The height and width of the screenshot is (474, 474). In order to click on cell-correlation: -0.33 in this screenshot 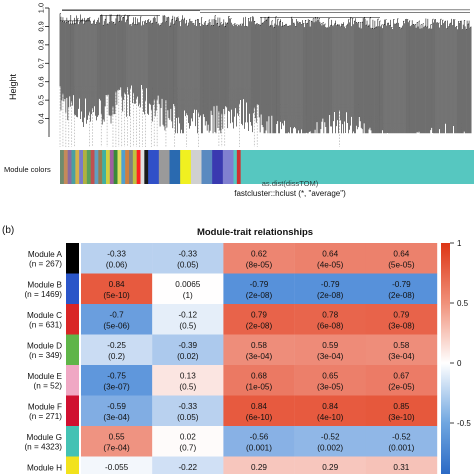, I will do `click(187, 253)`.